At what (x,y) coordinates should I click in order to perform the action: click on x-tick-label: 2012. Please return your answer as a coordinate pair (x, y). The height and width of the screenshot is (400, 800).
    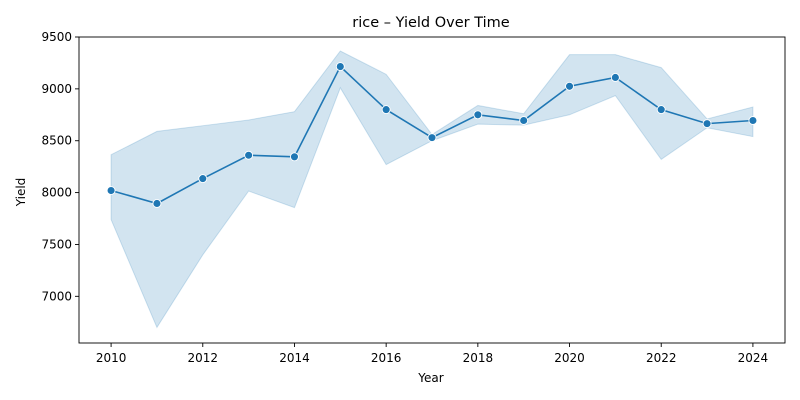
    Looking at the image, I should click on (203, 358).